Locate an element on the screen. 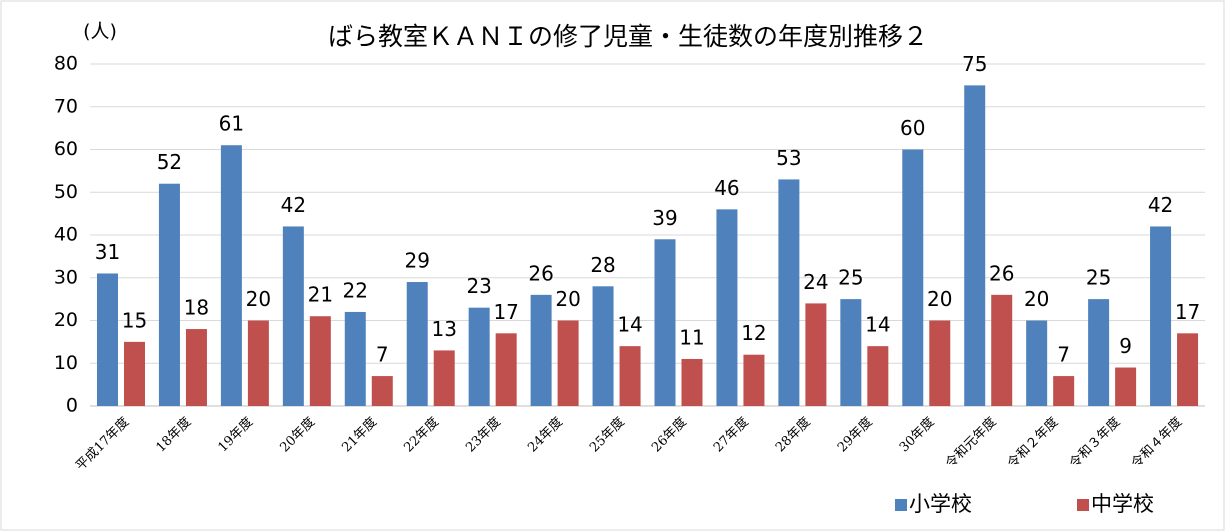 The image size is (1226, 532). data-label: 24 is located at coordinates (815, 282).